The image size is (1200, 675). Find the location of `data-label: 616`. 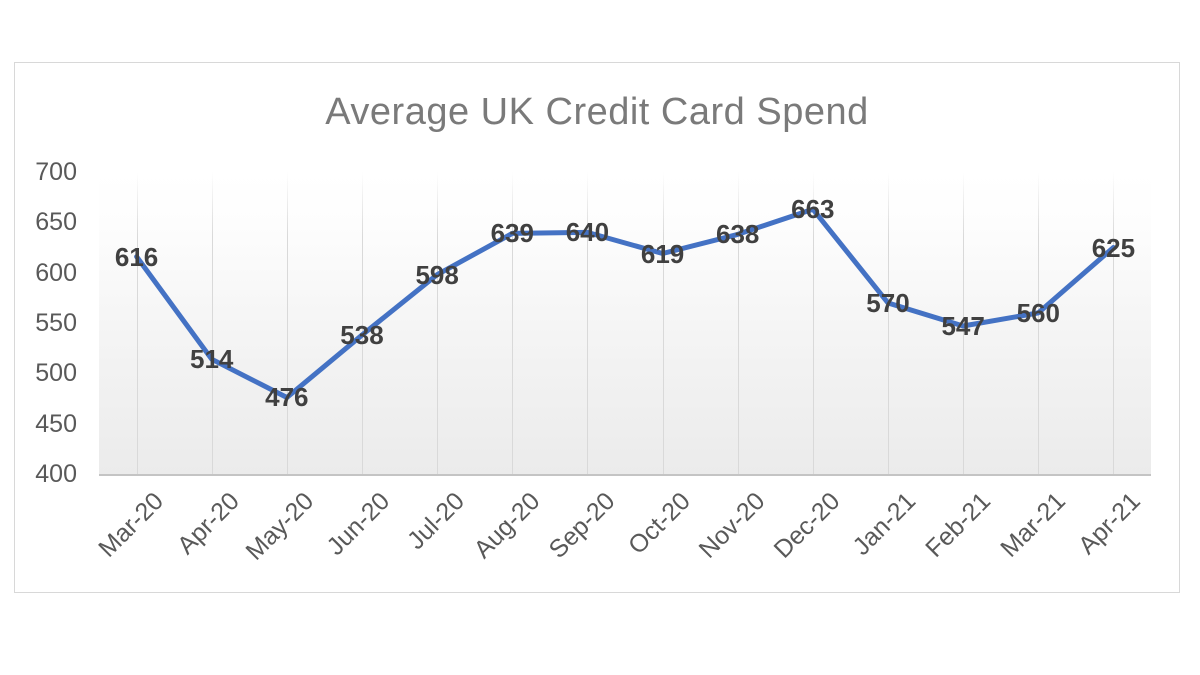

data-label: 616 is located at coordinates (136, 256).